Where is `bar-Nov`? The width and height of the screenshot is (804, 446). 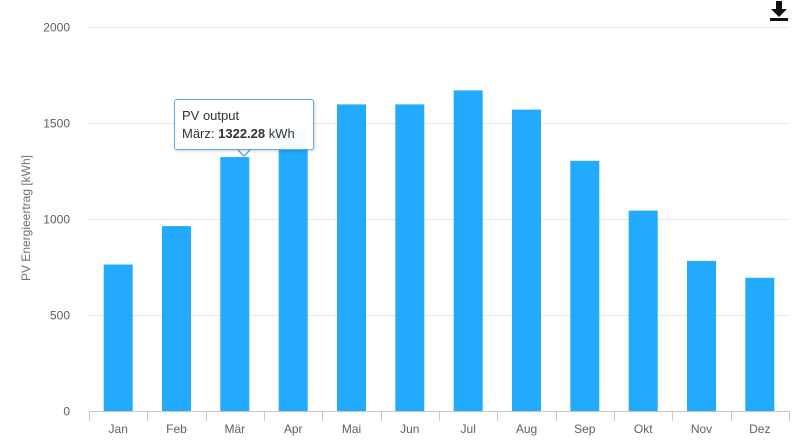 bar-Nov is located at coordinates (701, 335).